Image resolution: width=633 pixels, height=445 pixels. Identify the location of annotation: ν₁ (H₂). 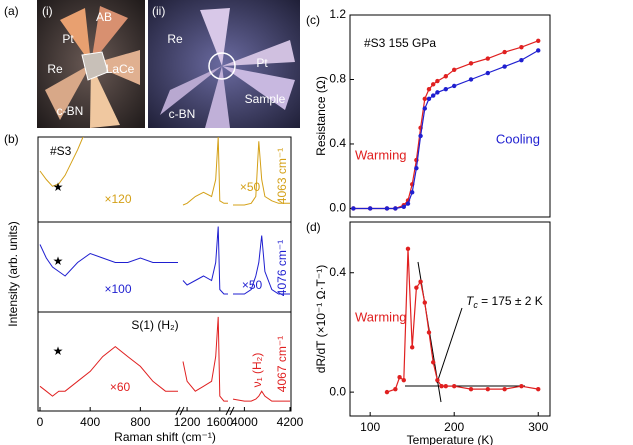
(257, 370).